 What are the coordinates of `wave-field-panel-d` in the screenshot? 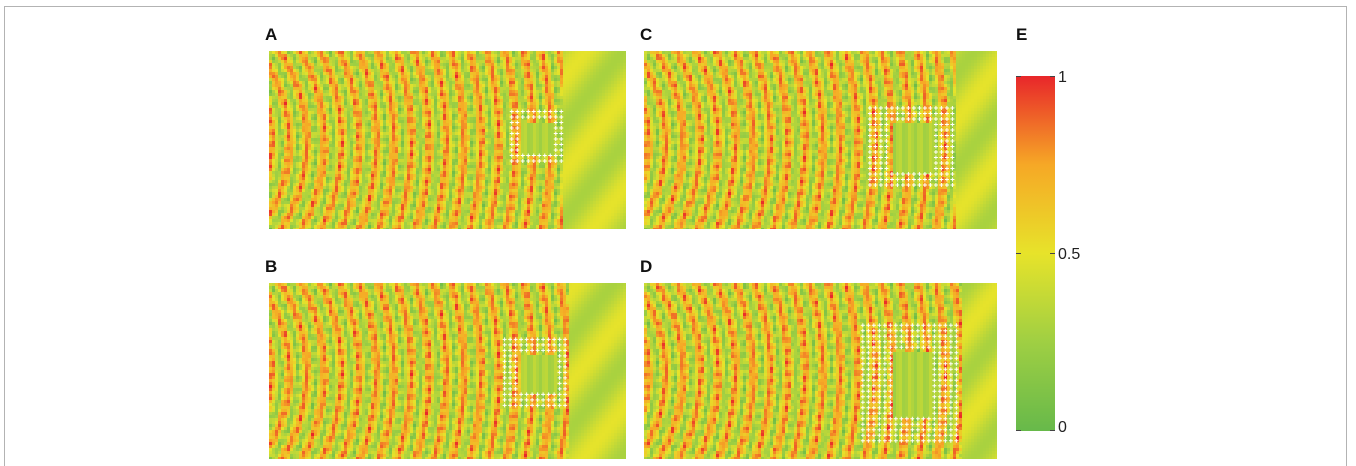 It's located at (820, 371).